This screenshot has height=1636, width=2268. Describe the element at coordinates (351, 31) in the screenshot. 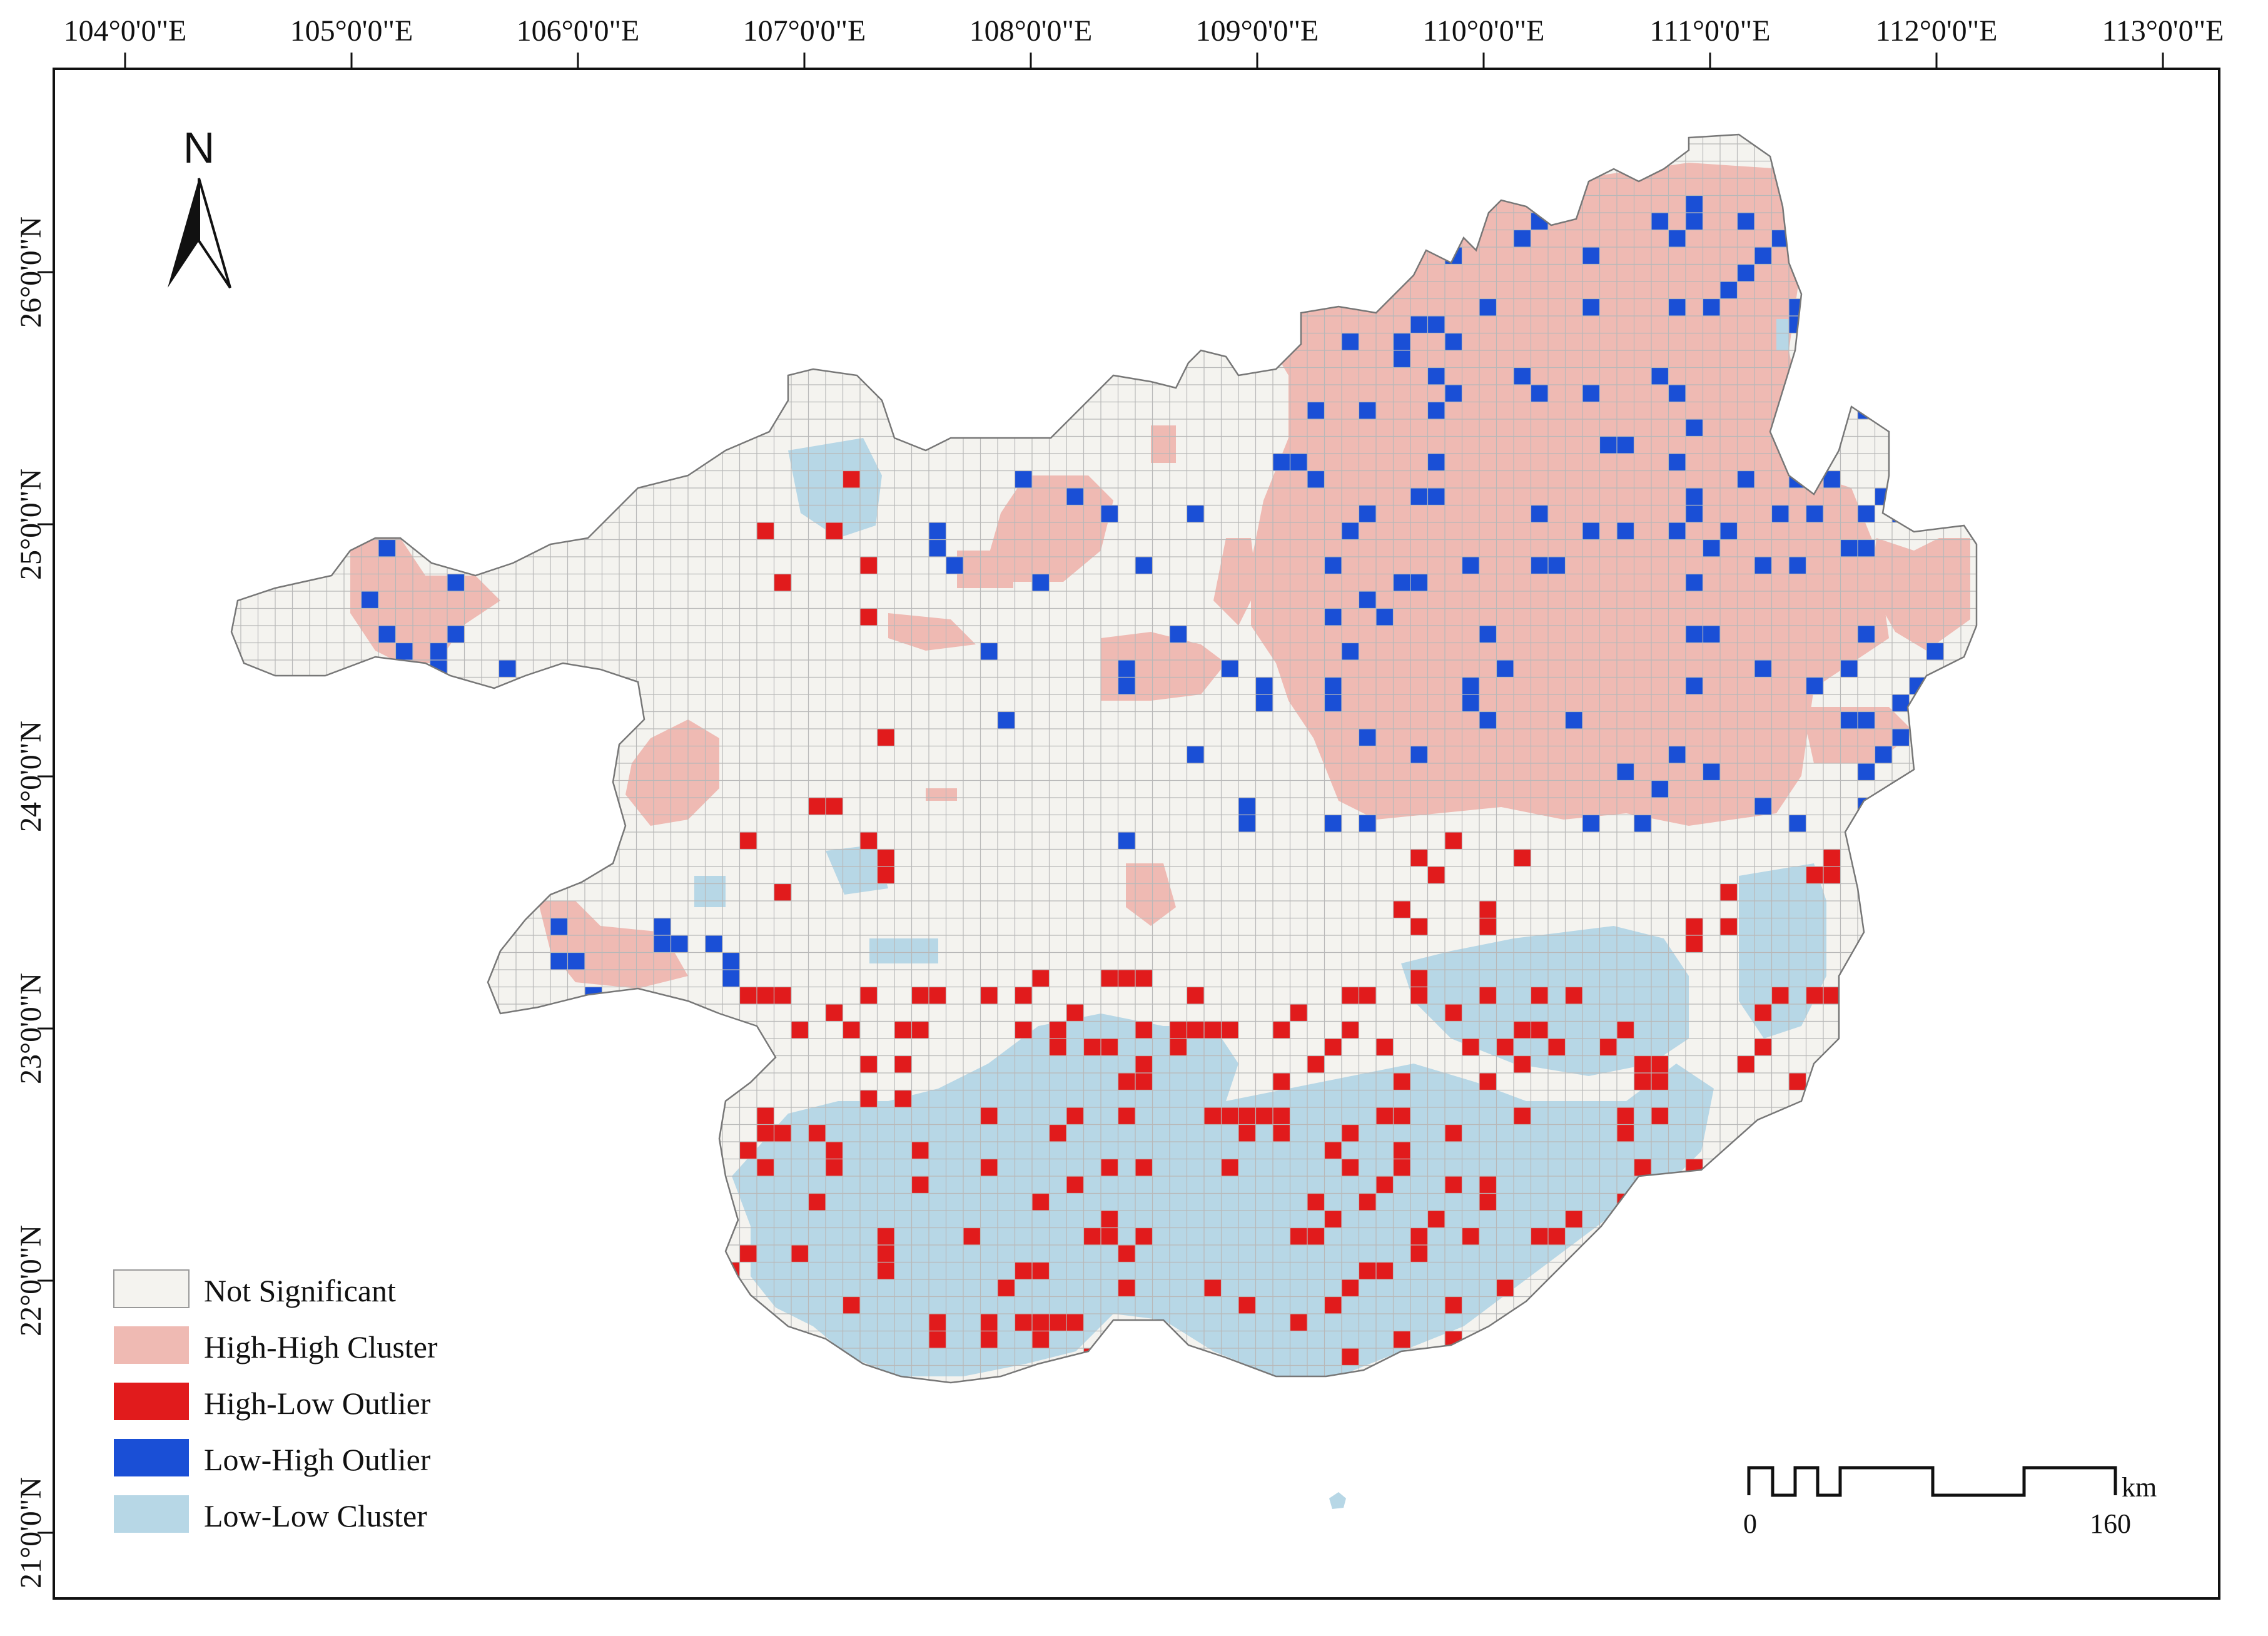

I see `lon-label-105: 105°0'0"E` at that location.